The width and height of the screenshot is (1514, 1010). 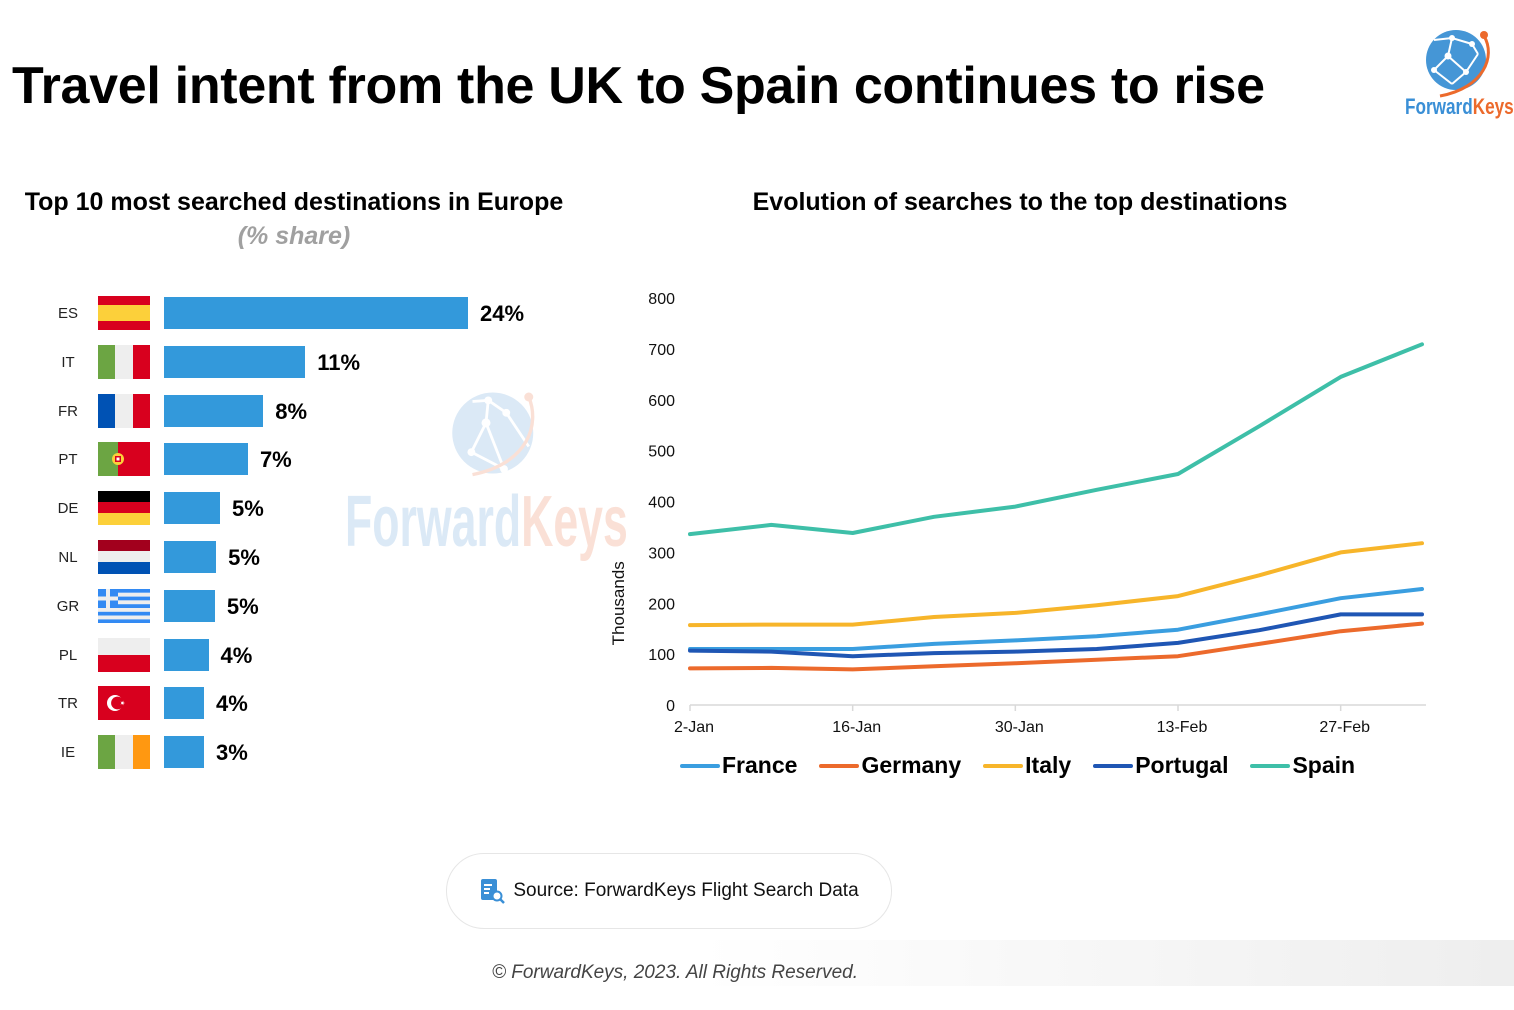 I want to click on bar-row-nl: NL 5%, so click(x=170, y=557).